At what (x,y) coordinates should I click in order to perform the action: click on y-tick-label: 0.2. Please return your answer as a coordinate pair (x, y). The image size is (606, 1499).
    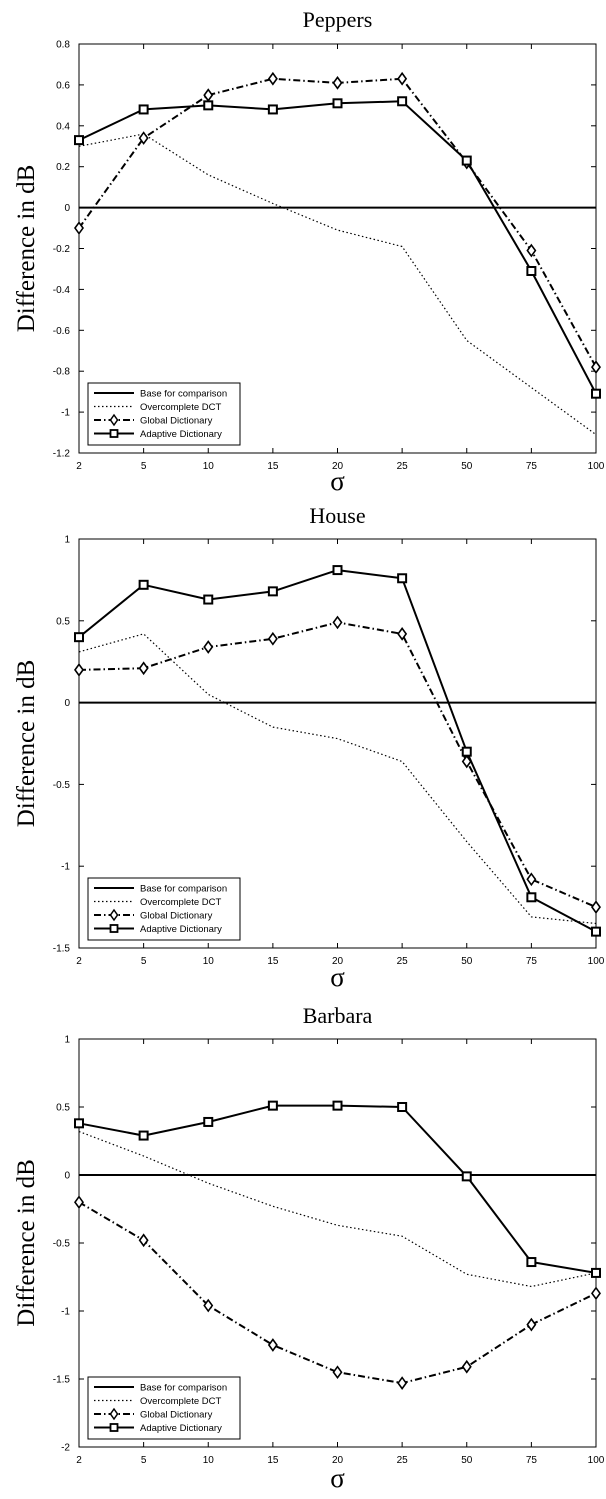
    Looking at the image, I should click on (63, 167).